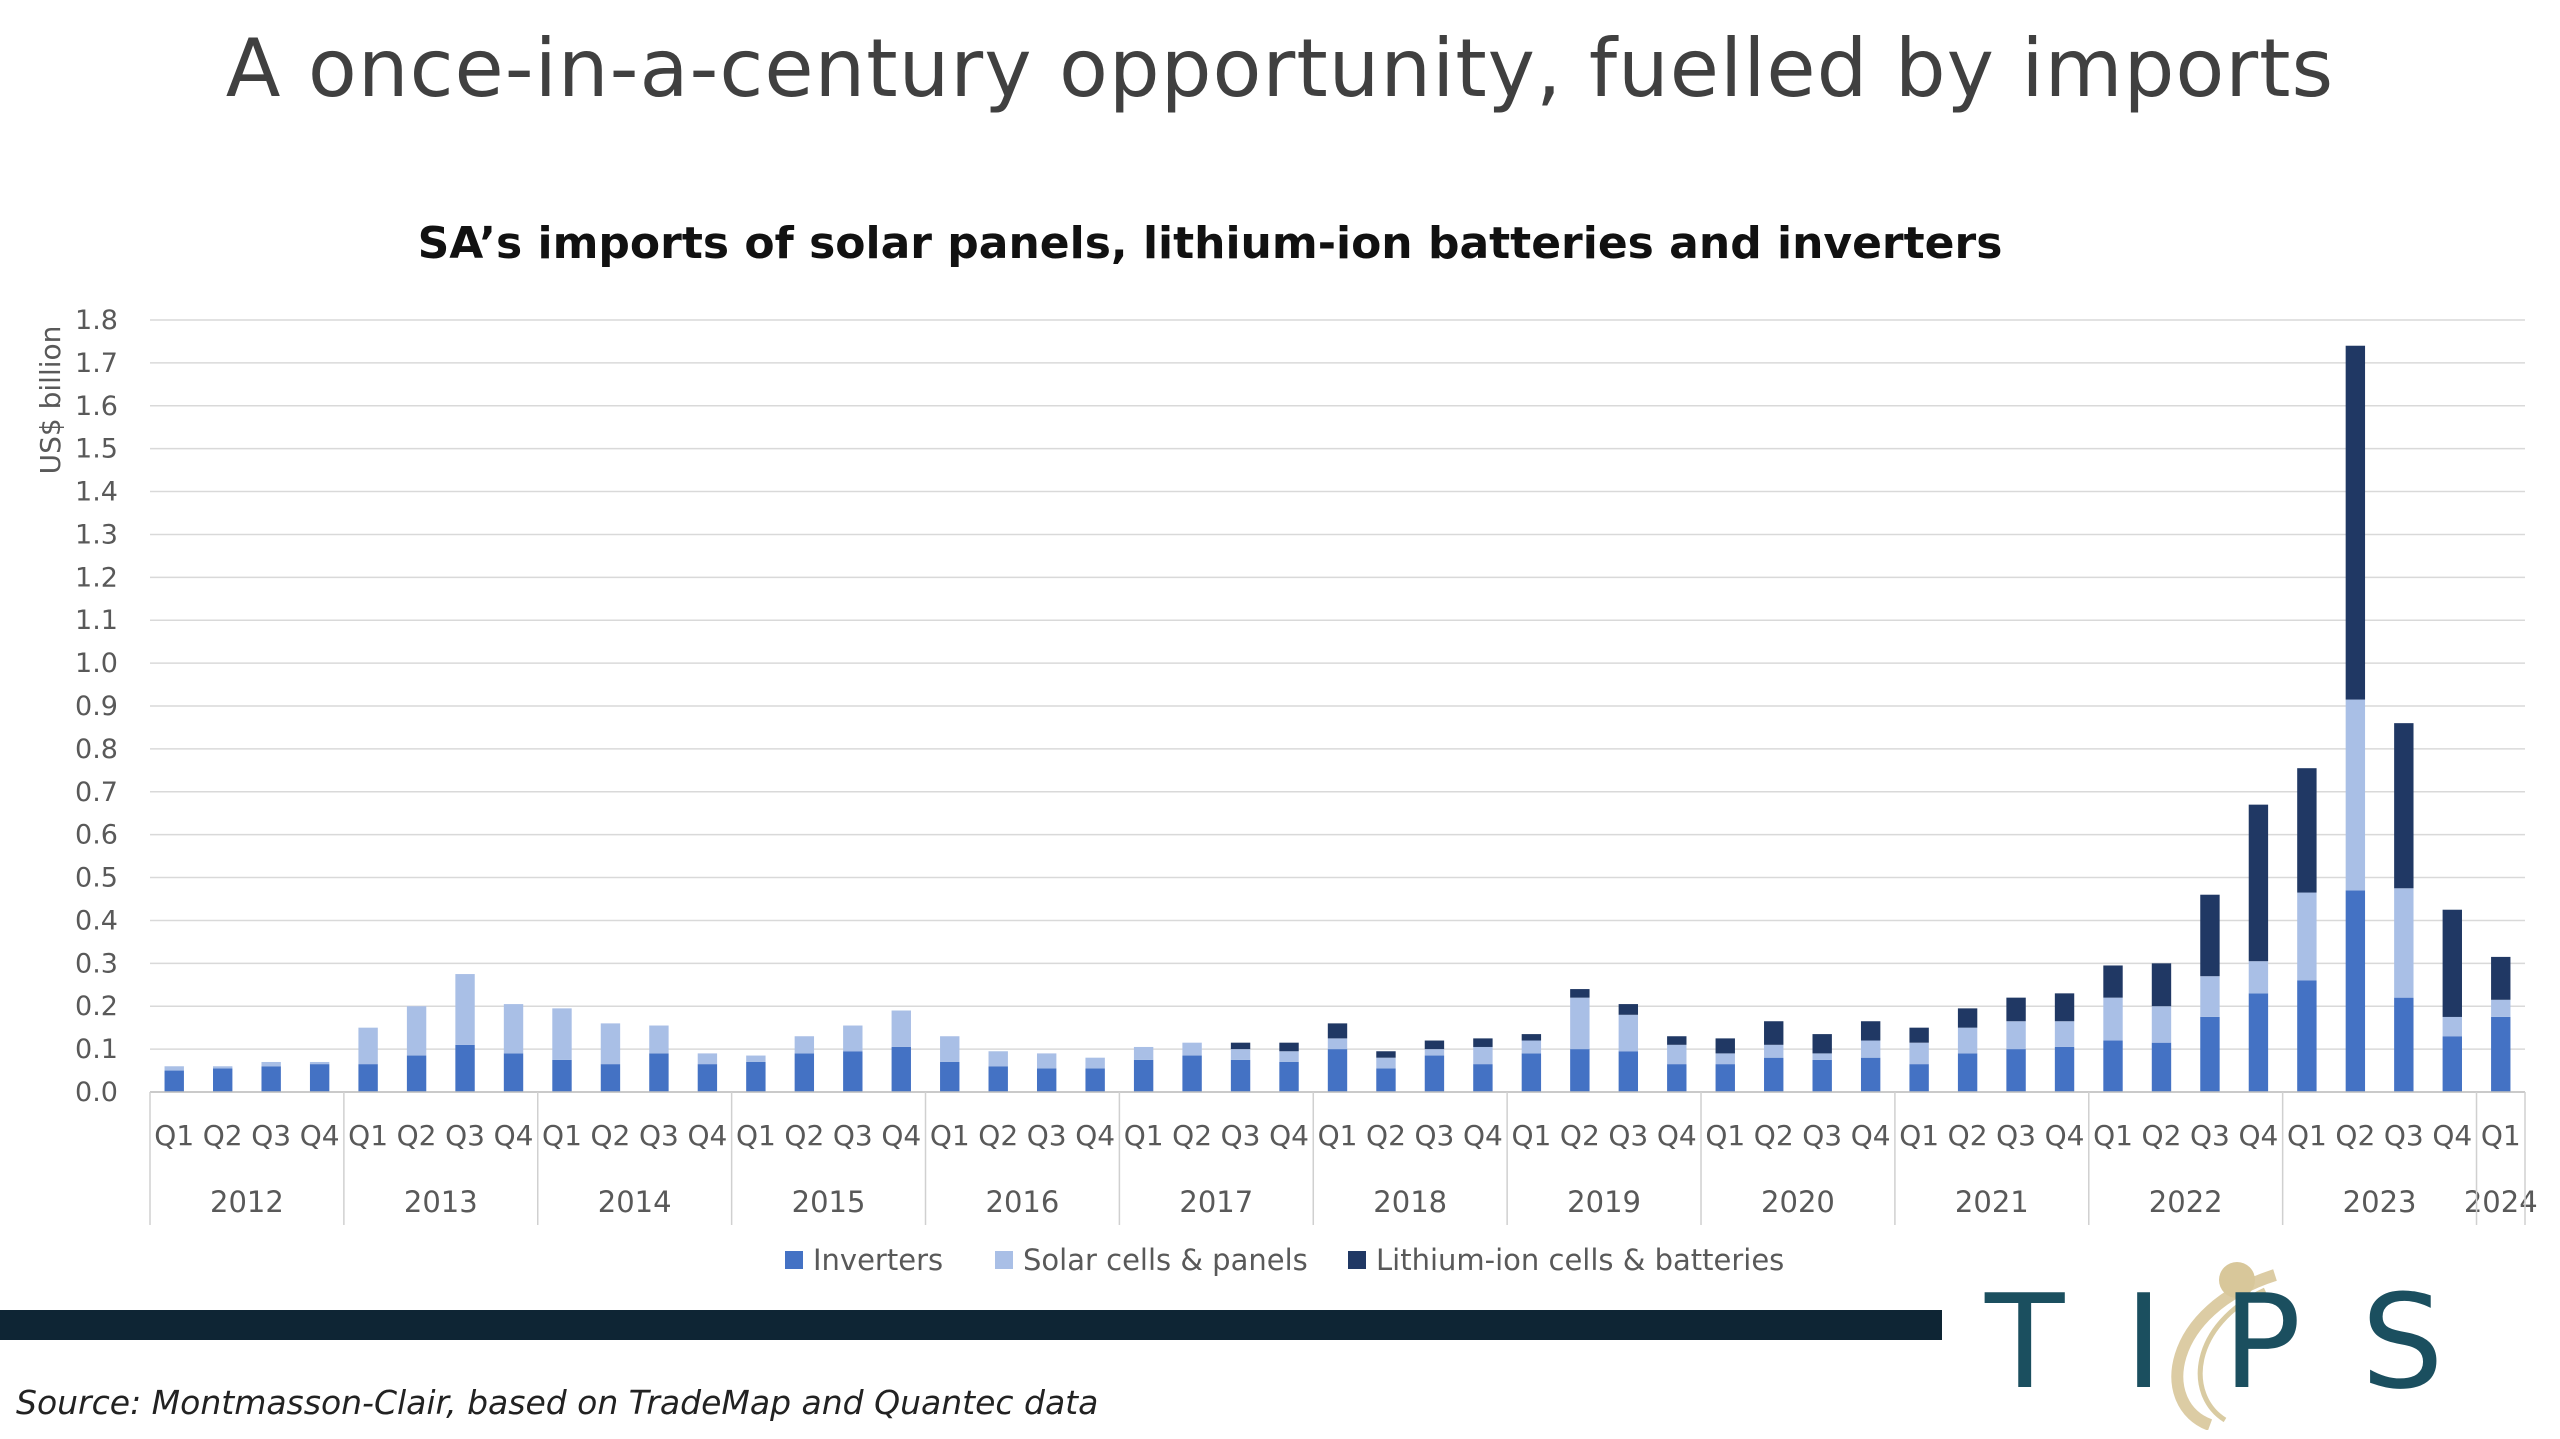 The width and height of the screenshot is (2560, 1439). I want to click on year-label: 2014, so click(635, 1202).